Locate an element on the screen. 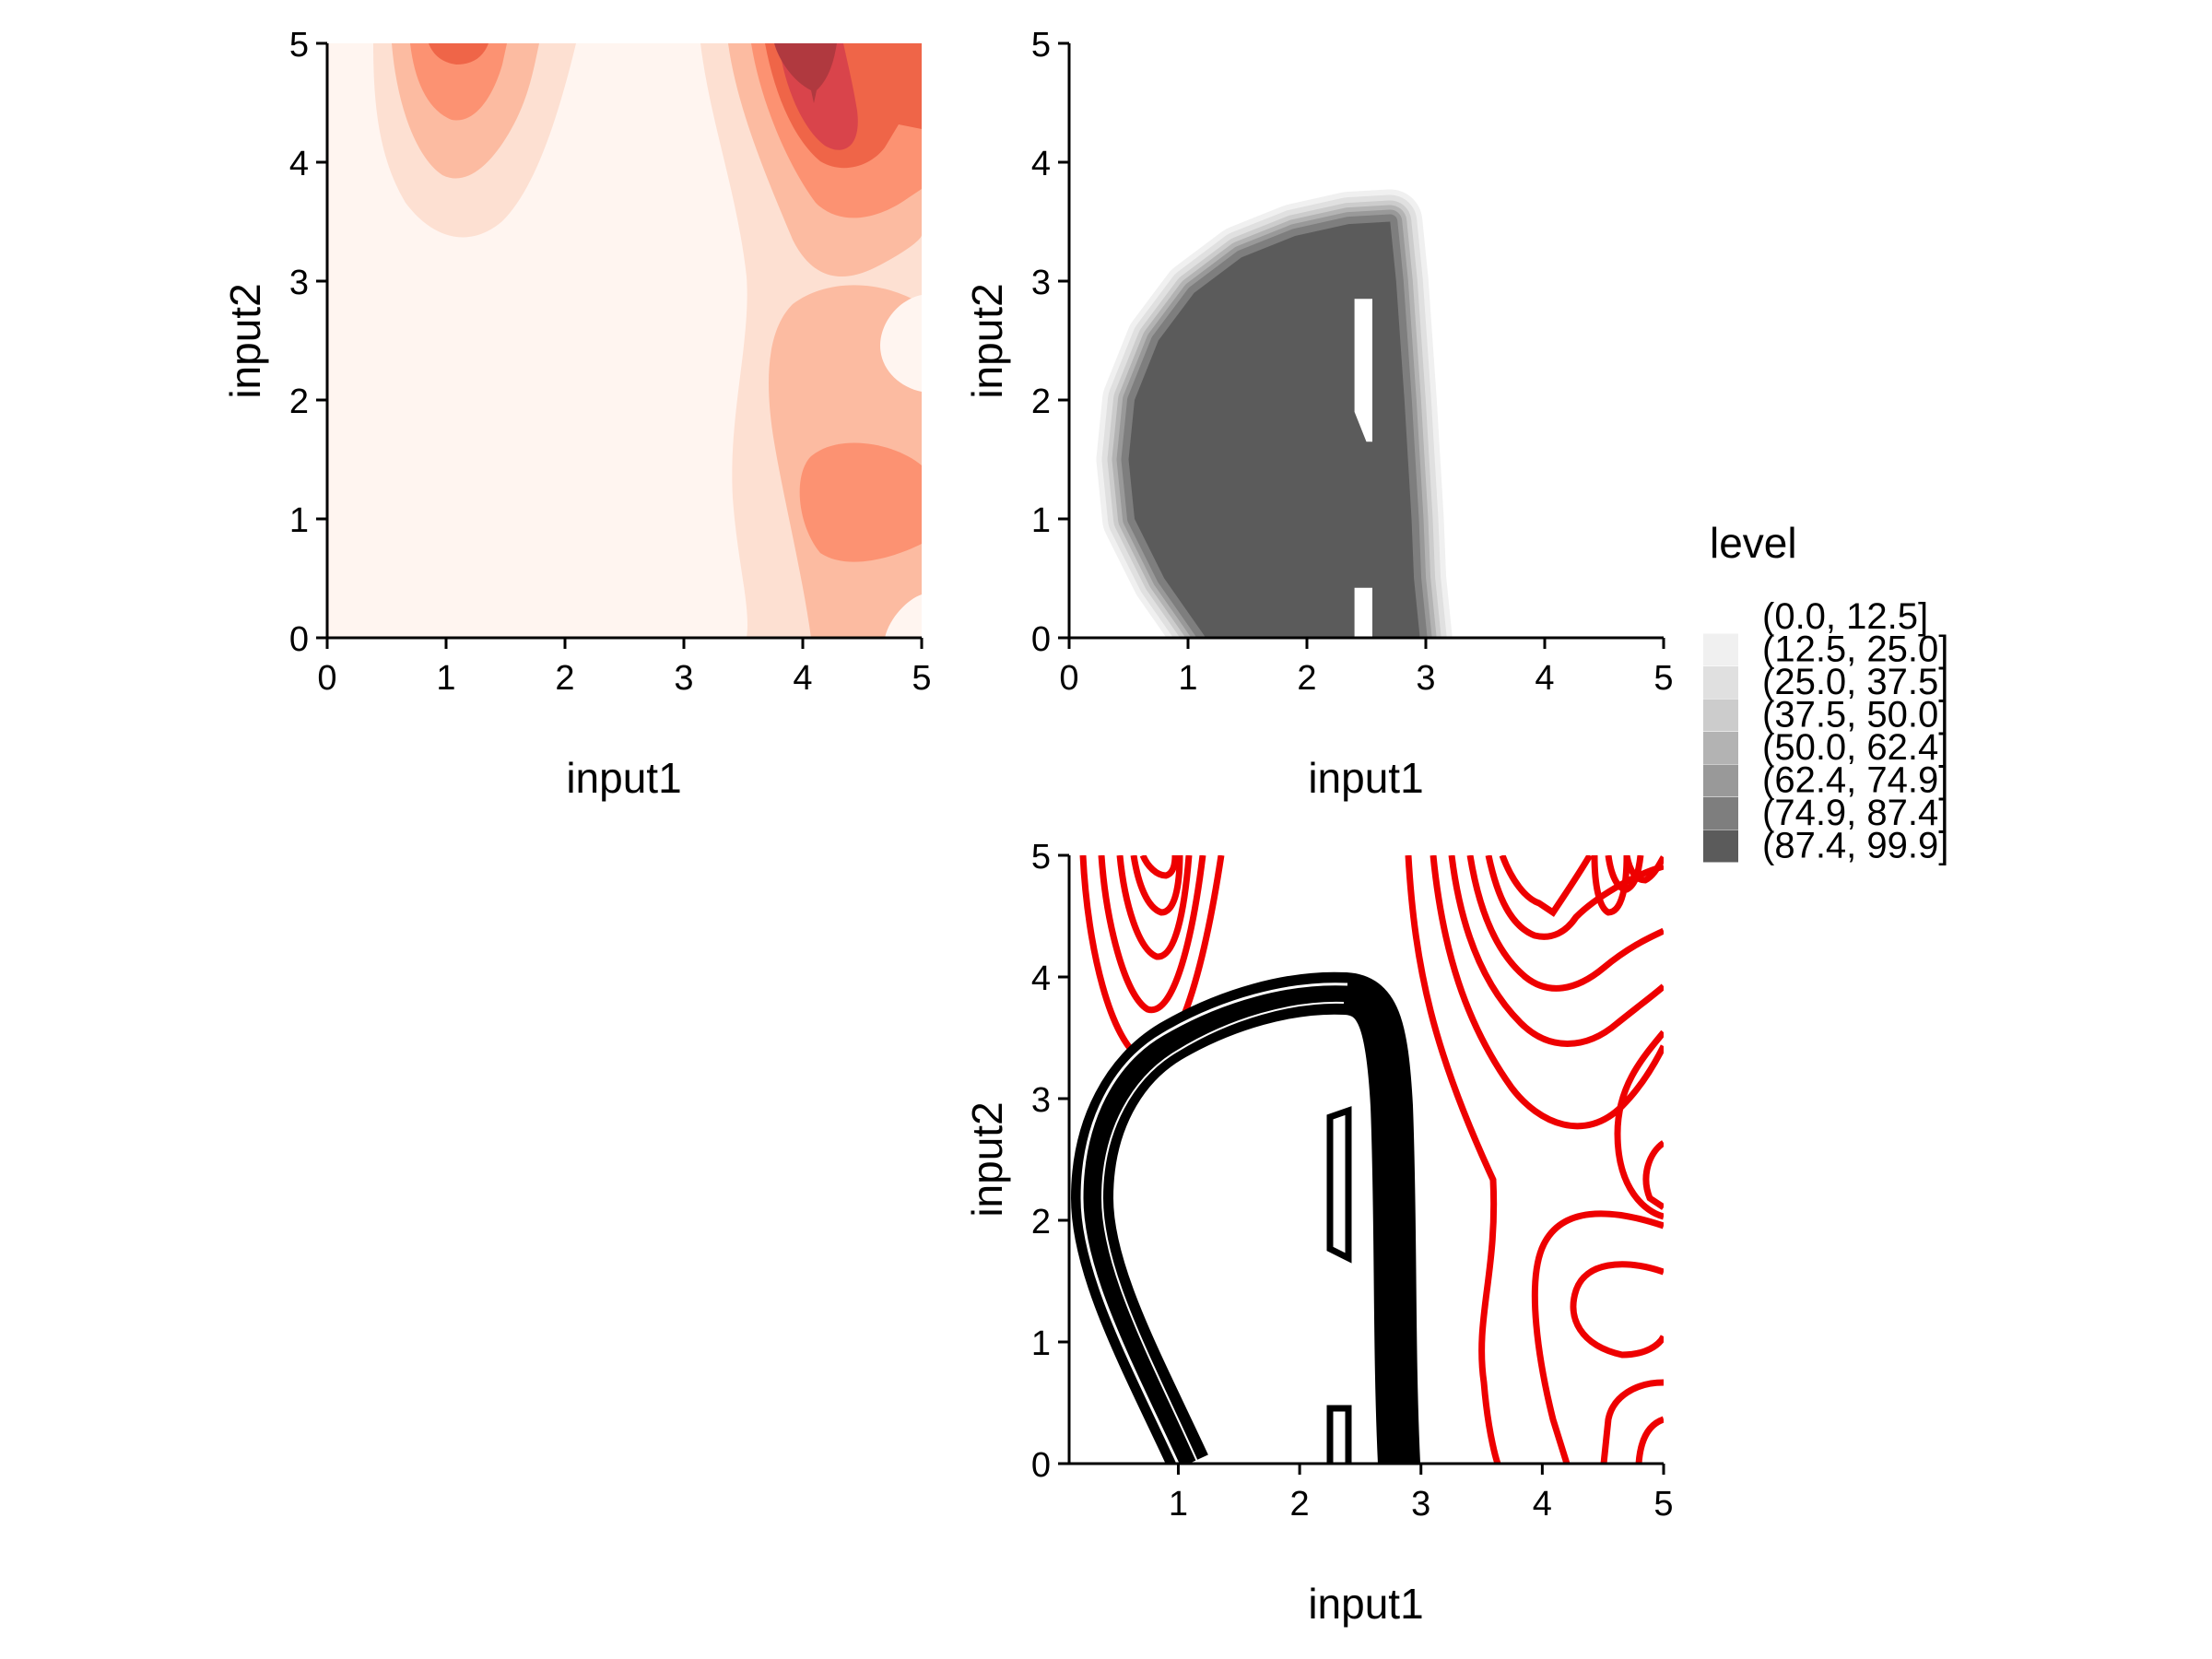 The image size is (2212, 1659). panel-c-x-ticks: 1 2 3 4 5 is located at coordinates (1421, 1494).